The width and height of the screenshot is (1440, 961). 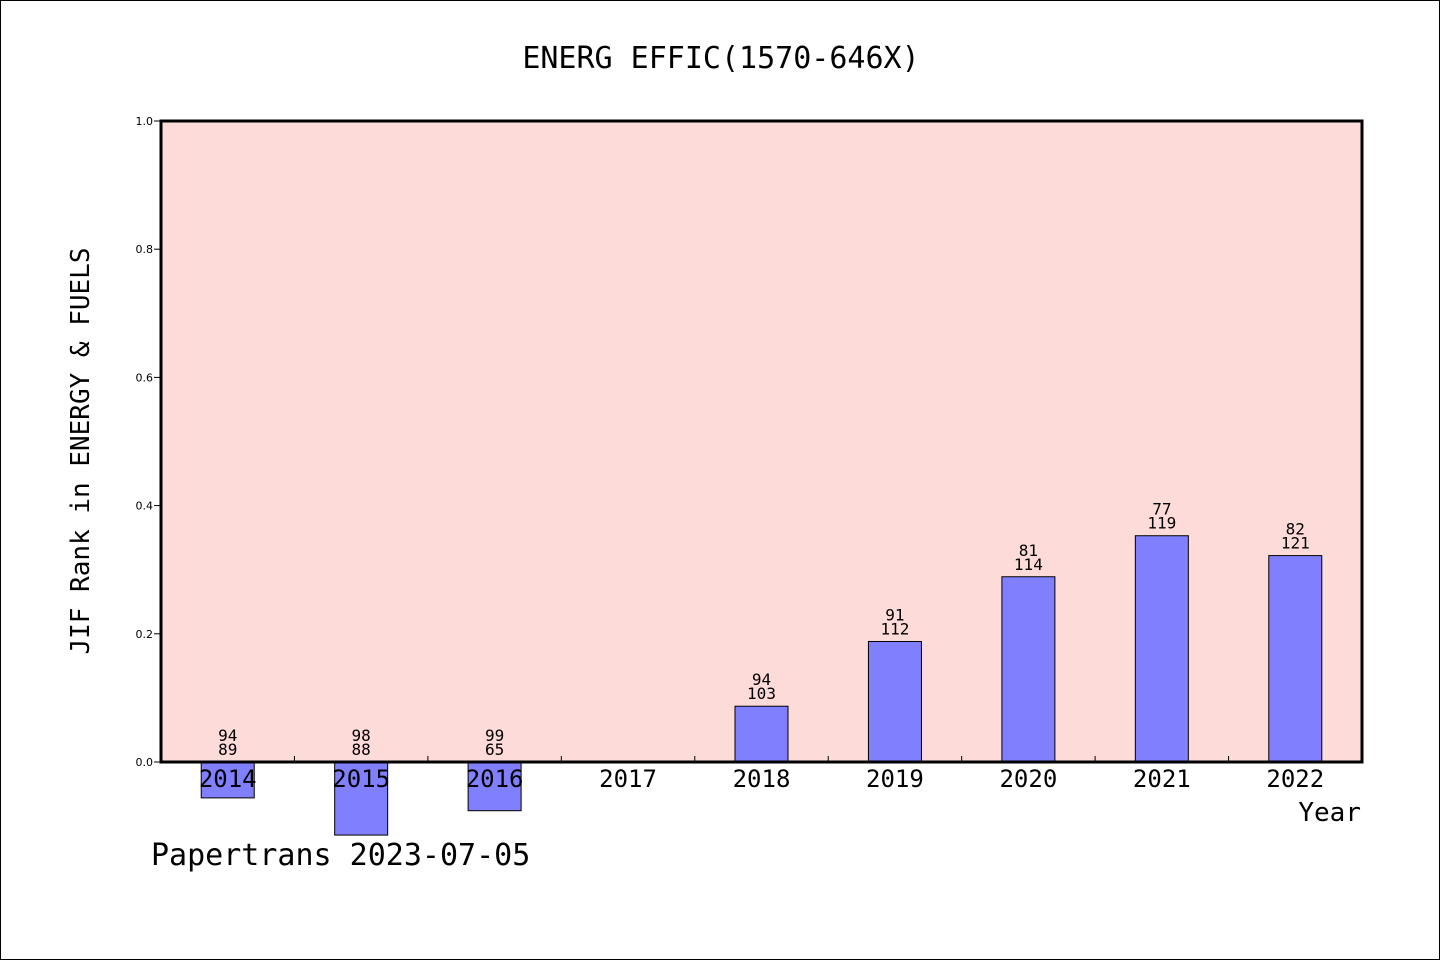 I want to click on y-tick-label: 0.4, so click(x=145, y=506).